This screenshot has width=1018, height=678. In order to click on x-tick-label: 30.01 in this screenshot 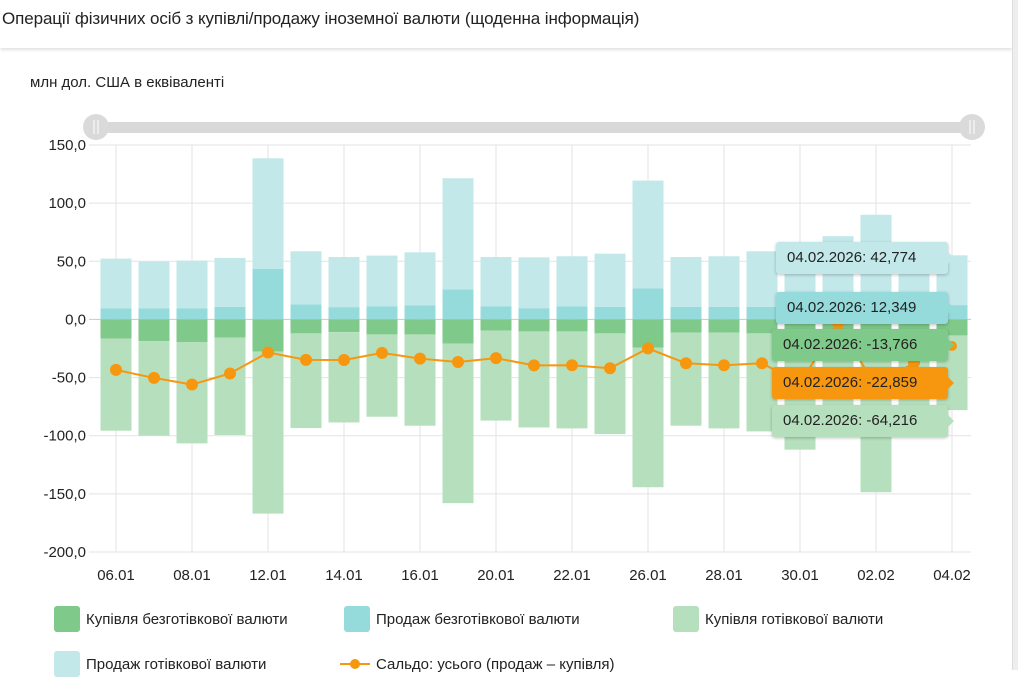, I will do `click(800, 575)`.